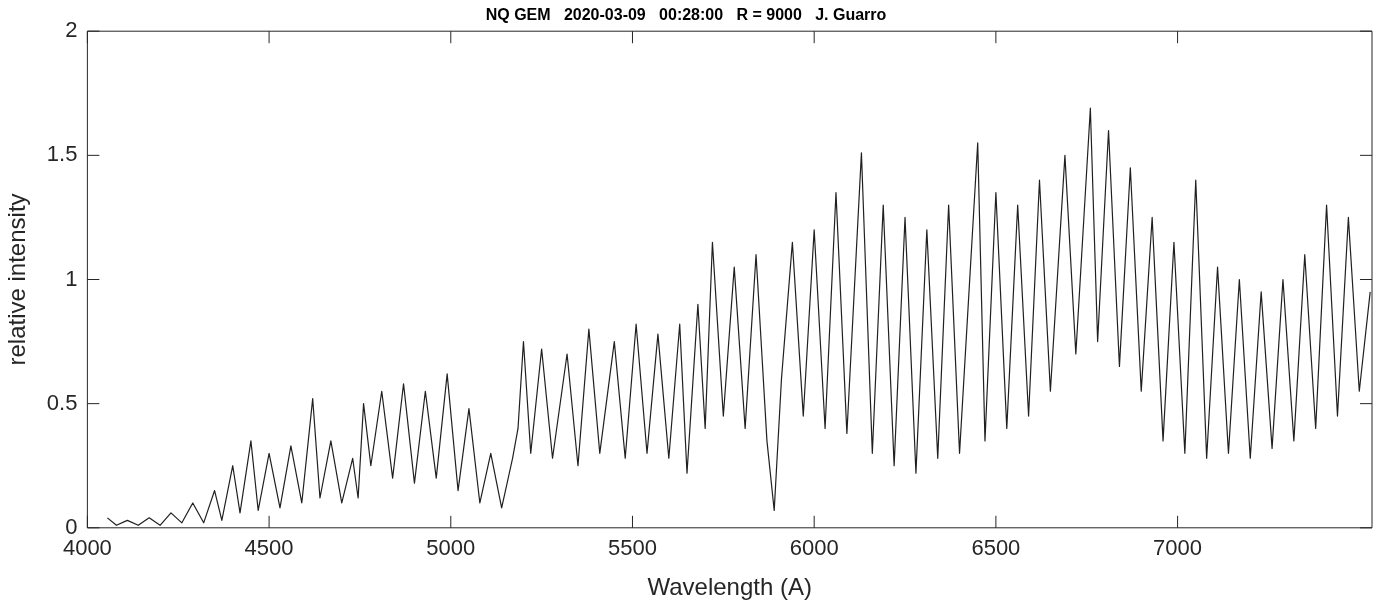 The image size is (1380, 607). What do you see at coordinates (269, 548) in the screenshot?
I see `x-tick-label: 4500` at bounding box center [269, 548].